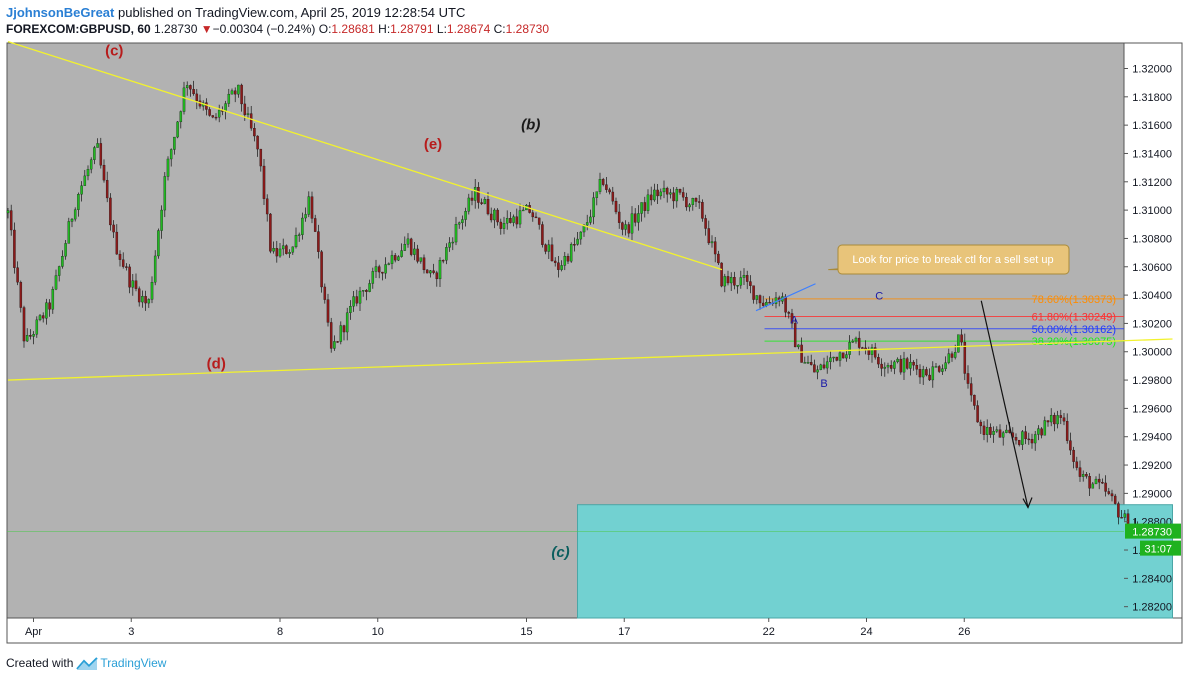 Image resolution: width=1188 pixels, height=682 pixels. What do you see at coordinates (785, 297) in the screenshot?
I see `wave-trendline` at bounding box center [785, 297].